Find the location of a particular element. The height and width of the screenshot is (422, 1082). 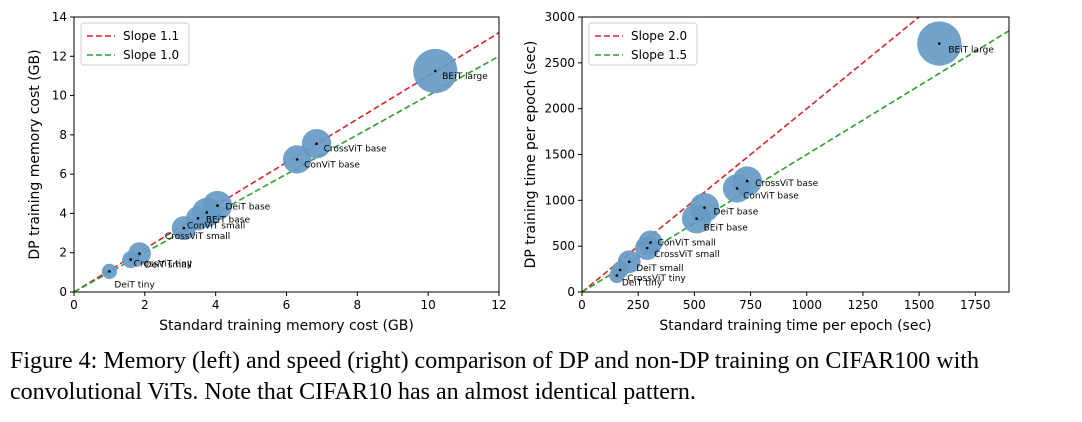

y-tick-label: 12 is located at coordinates (59, 56).